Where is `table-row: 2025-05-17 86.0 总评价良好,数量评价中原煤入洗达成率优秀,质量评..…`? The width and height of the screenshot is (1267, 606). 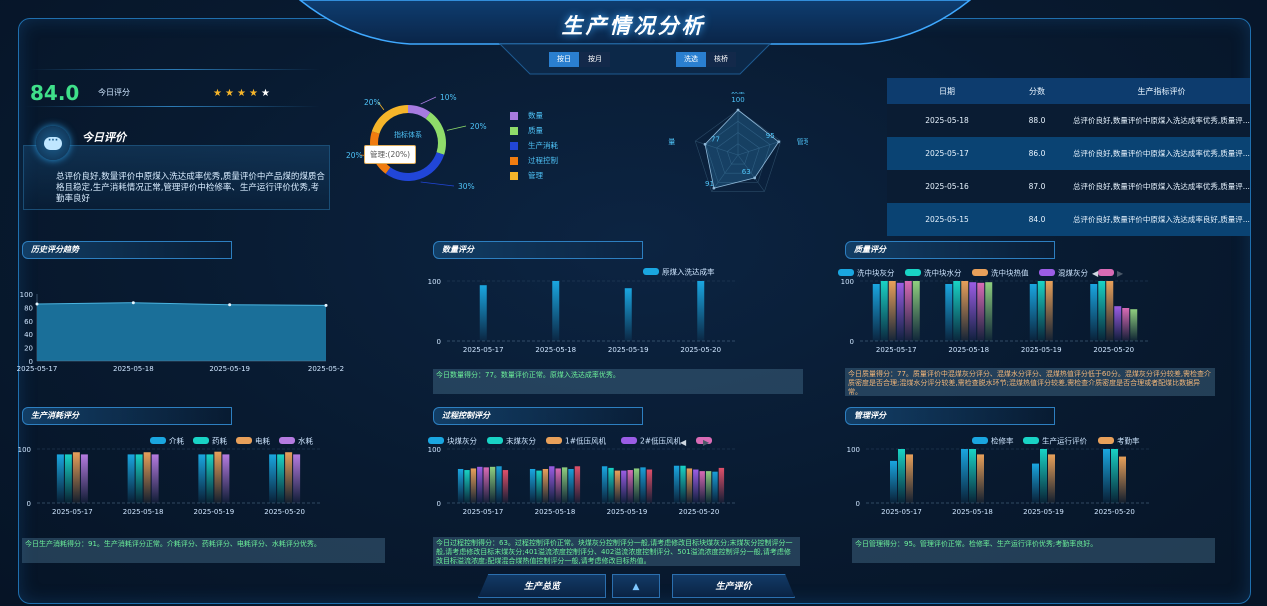
table-row: 2025-05-17 86.0 总评价良好,数量评价中原煤入洗达成率优秀,质量评..… is located at coordinates (1068, 153).